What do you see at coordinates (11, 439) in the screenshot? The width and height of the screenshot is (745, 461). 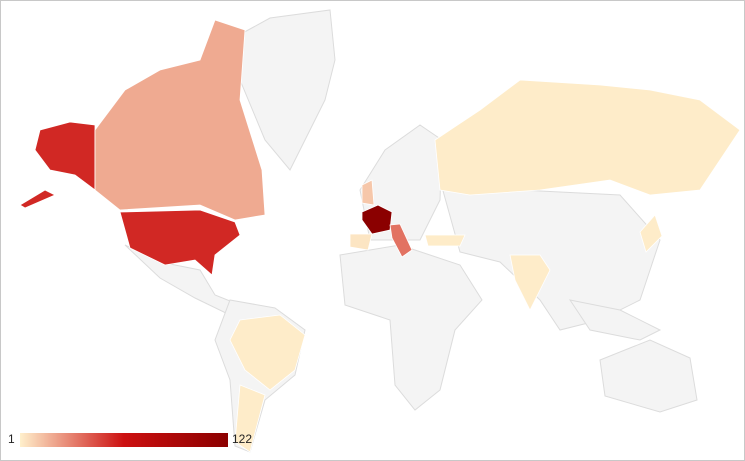 I see `legend-min-label: 1` at bounding box center [11, 439].